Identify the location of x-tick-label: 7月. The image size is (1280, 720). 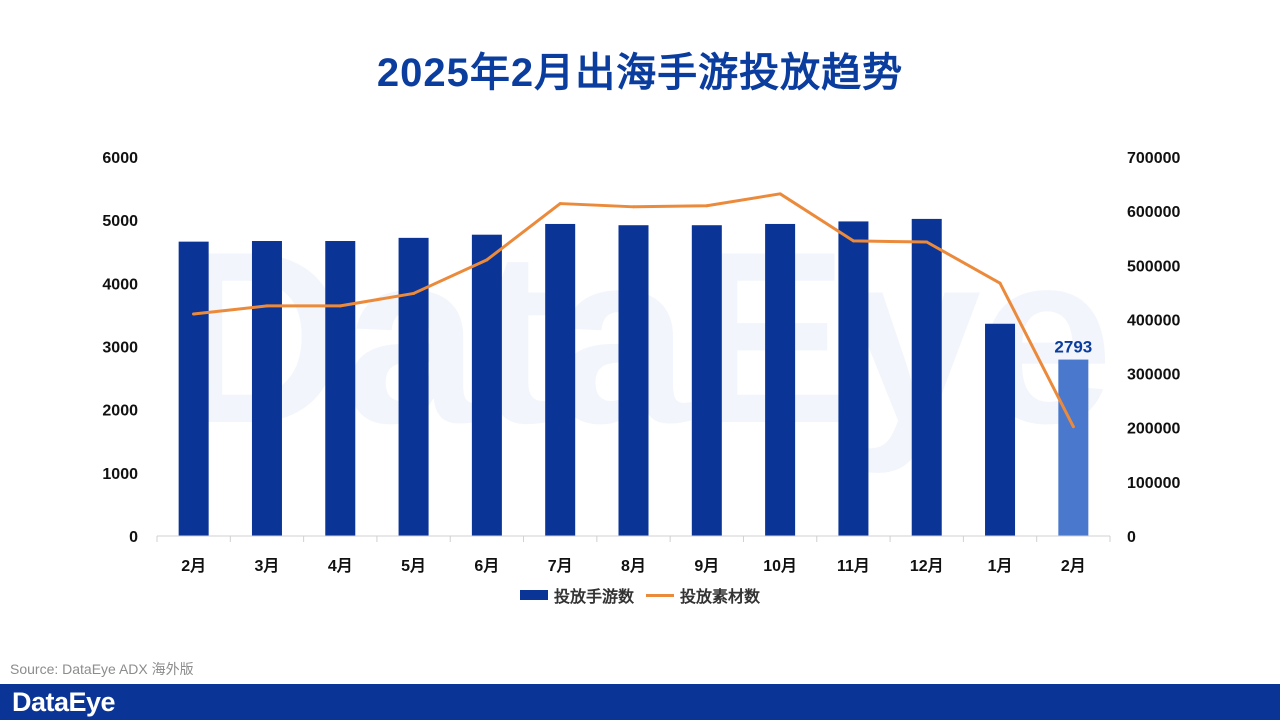
(560, 566).